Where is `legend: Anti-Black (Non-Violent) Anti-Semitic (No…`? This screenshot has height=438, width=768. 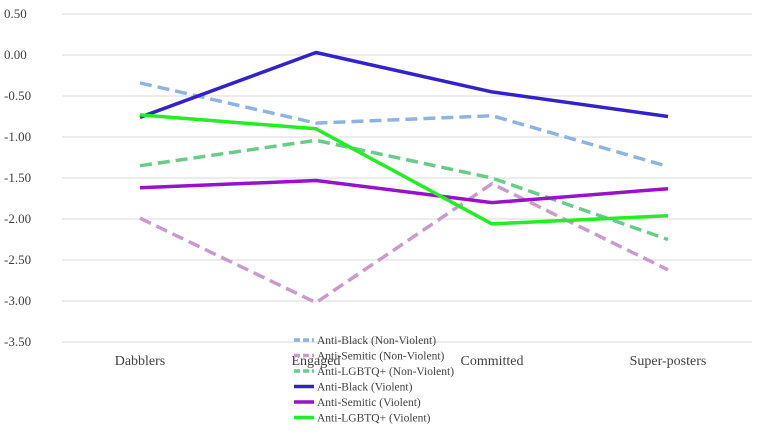
legend: Anti-Black (Non-Violent) Anti-Semitic (No… is located at coordinates (374, 380).